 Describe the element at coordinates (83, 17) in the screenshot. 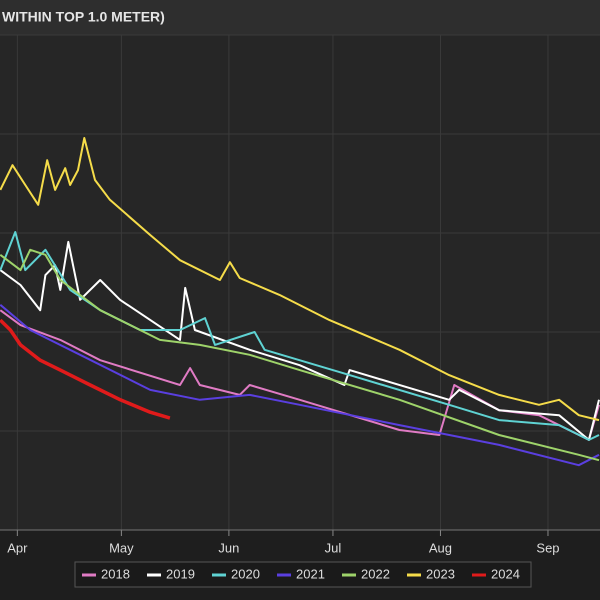

I see `chart-title: WITHIN TOP 1.0 METER)` at that location.